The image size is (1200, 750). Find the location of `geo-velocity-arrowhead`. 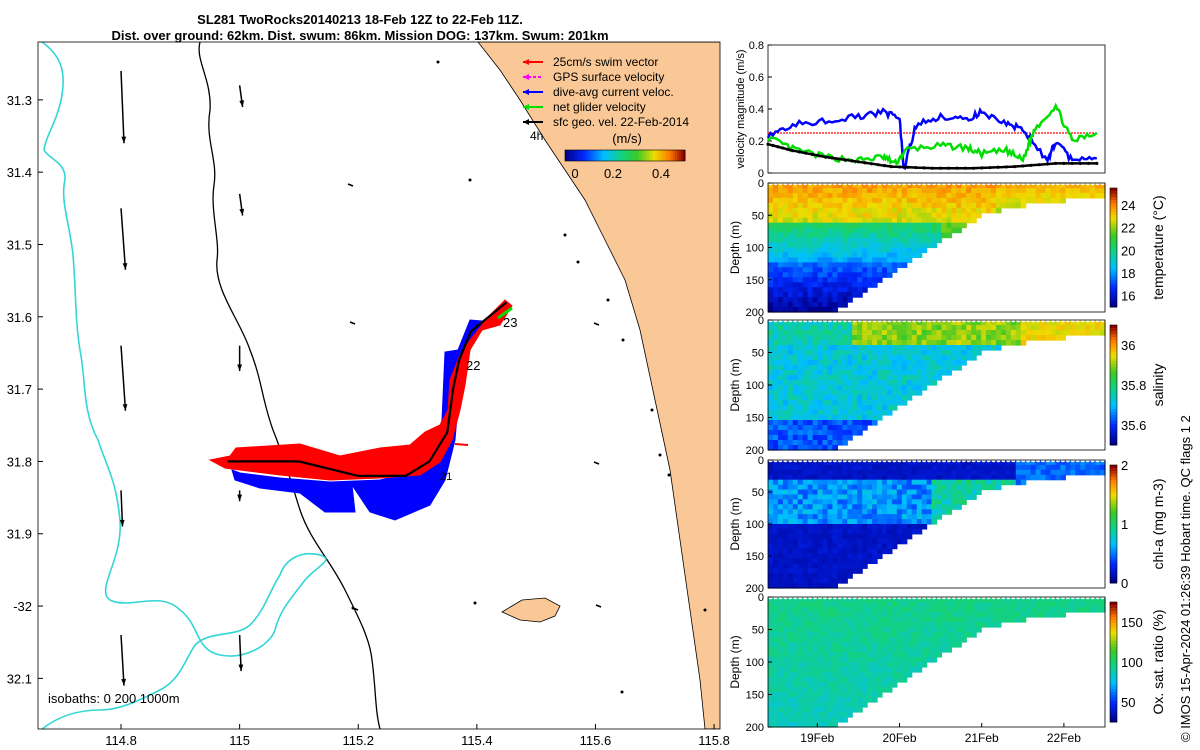

geo-velocity-arrowhead is located at coordinates (240, 368).